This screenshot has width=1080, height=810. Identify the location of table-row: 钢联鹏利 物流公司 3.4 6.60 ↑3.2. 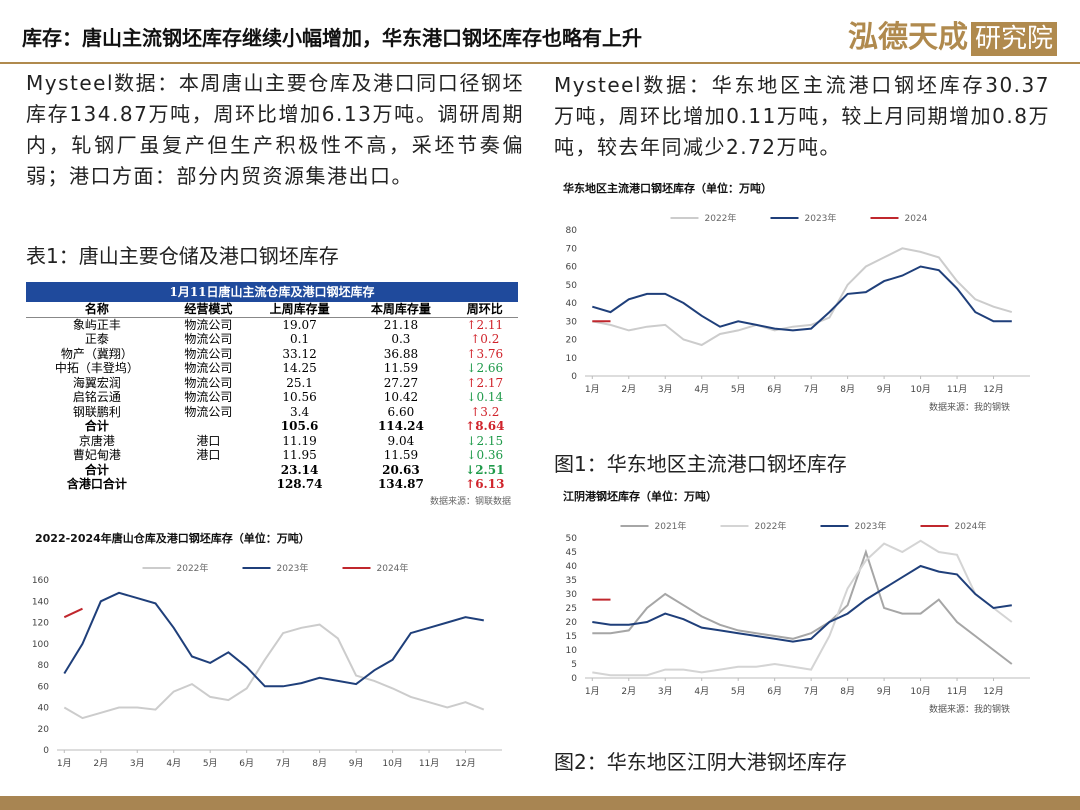
(272, 412).